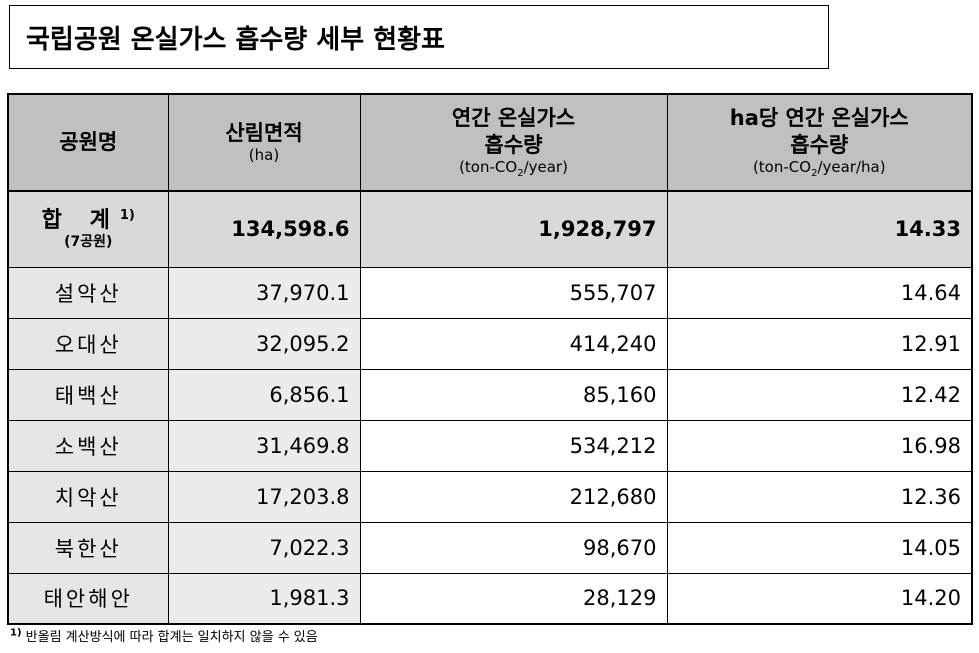  I want to click on per-ha-absorption: 12.42, so click(819, 394).